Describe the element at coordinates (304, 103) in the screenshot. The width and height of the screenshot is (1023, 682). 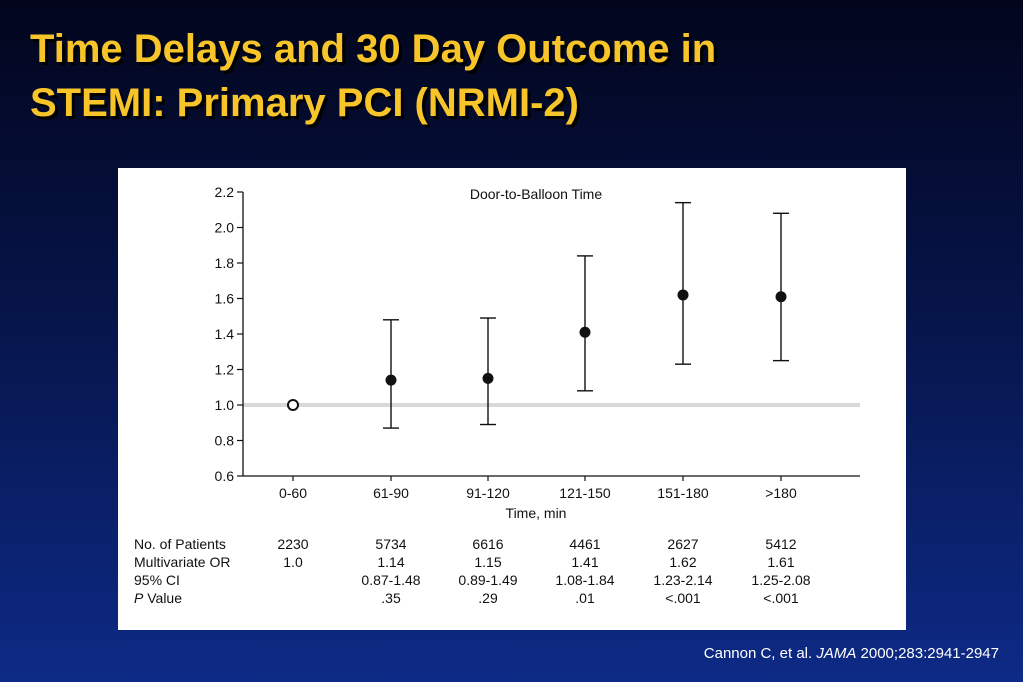
I see `slide-title-line-2: STEMI: Primary PCI (NRMI-2)` at that location.